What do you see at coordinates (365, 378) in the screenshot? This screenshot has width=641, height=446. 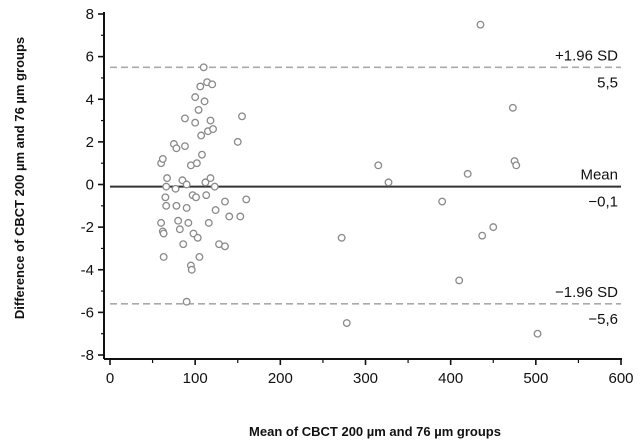 I see `x-tick-label: 300` at bounding box center [365, 378].